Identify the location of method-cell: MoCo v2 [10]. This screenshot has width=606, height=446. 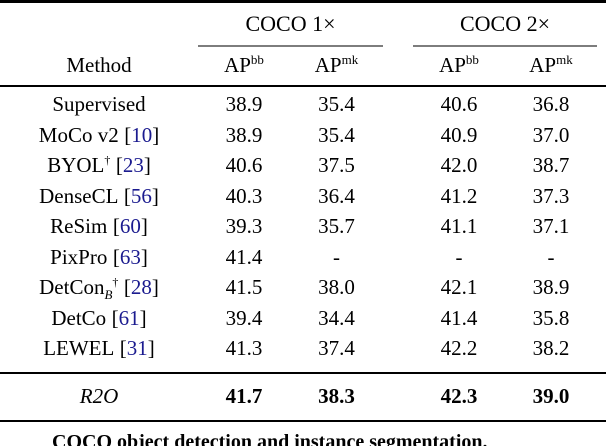
(99, 135).